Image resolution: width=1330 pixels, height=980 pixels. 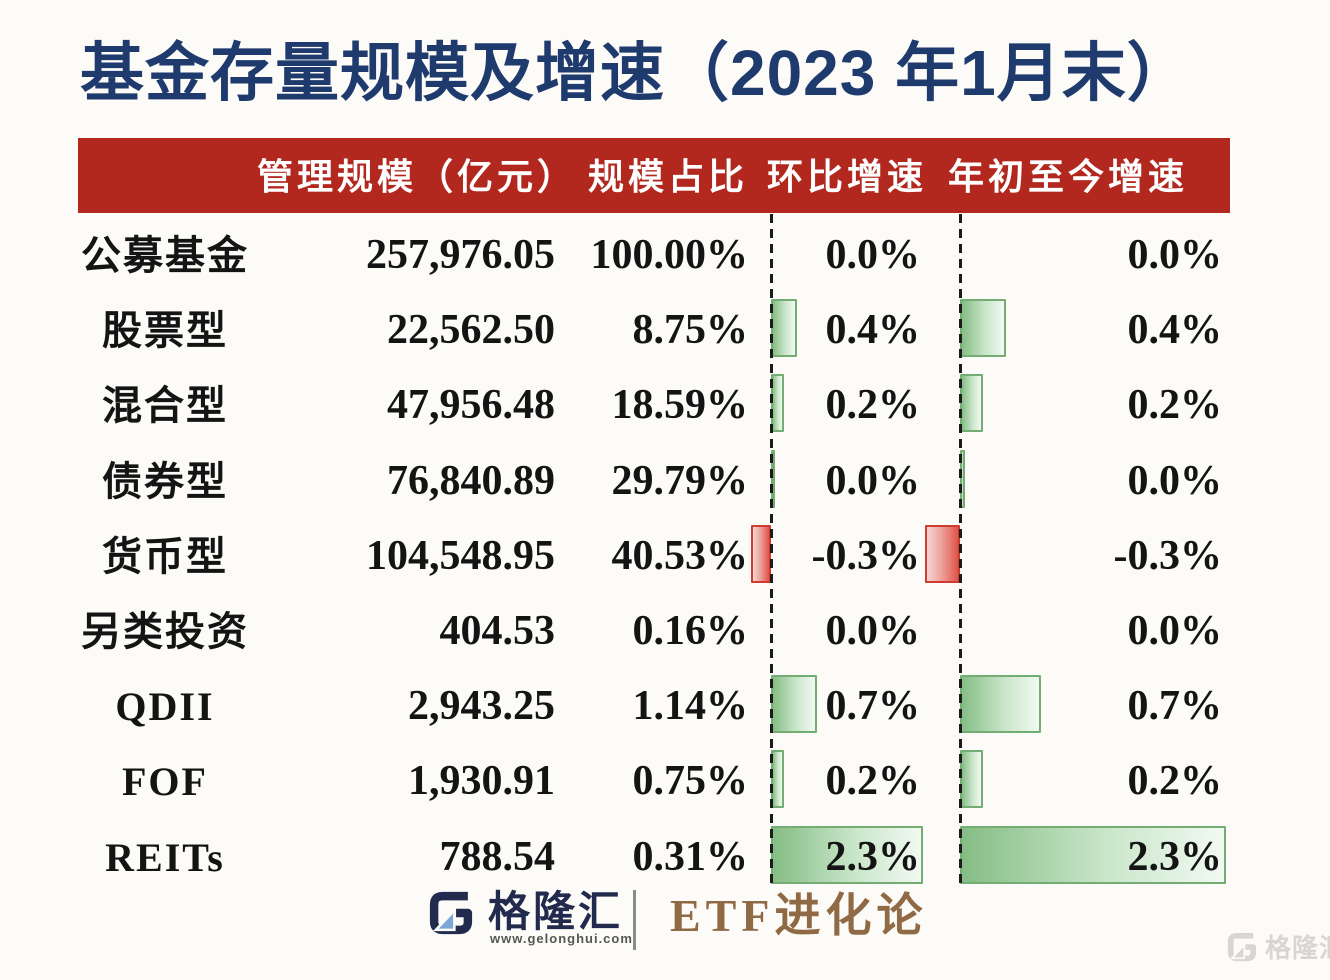 I want to click on page-title: 基金存量规模及增速（2023 年1月末）, so click(x=636, y=73).